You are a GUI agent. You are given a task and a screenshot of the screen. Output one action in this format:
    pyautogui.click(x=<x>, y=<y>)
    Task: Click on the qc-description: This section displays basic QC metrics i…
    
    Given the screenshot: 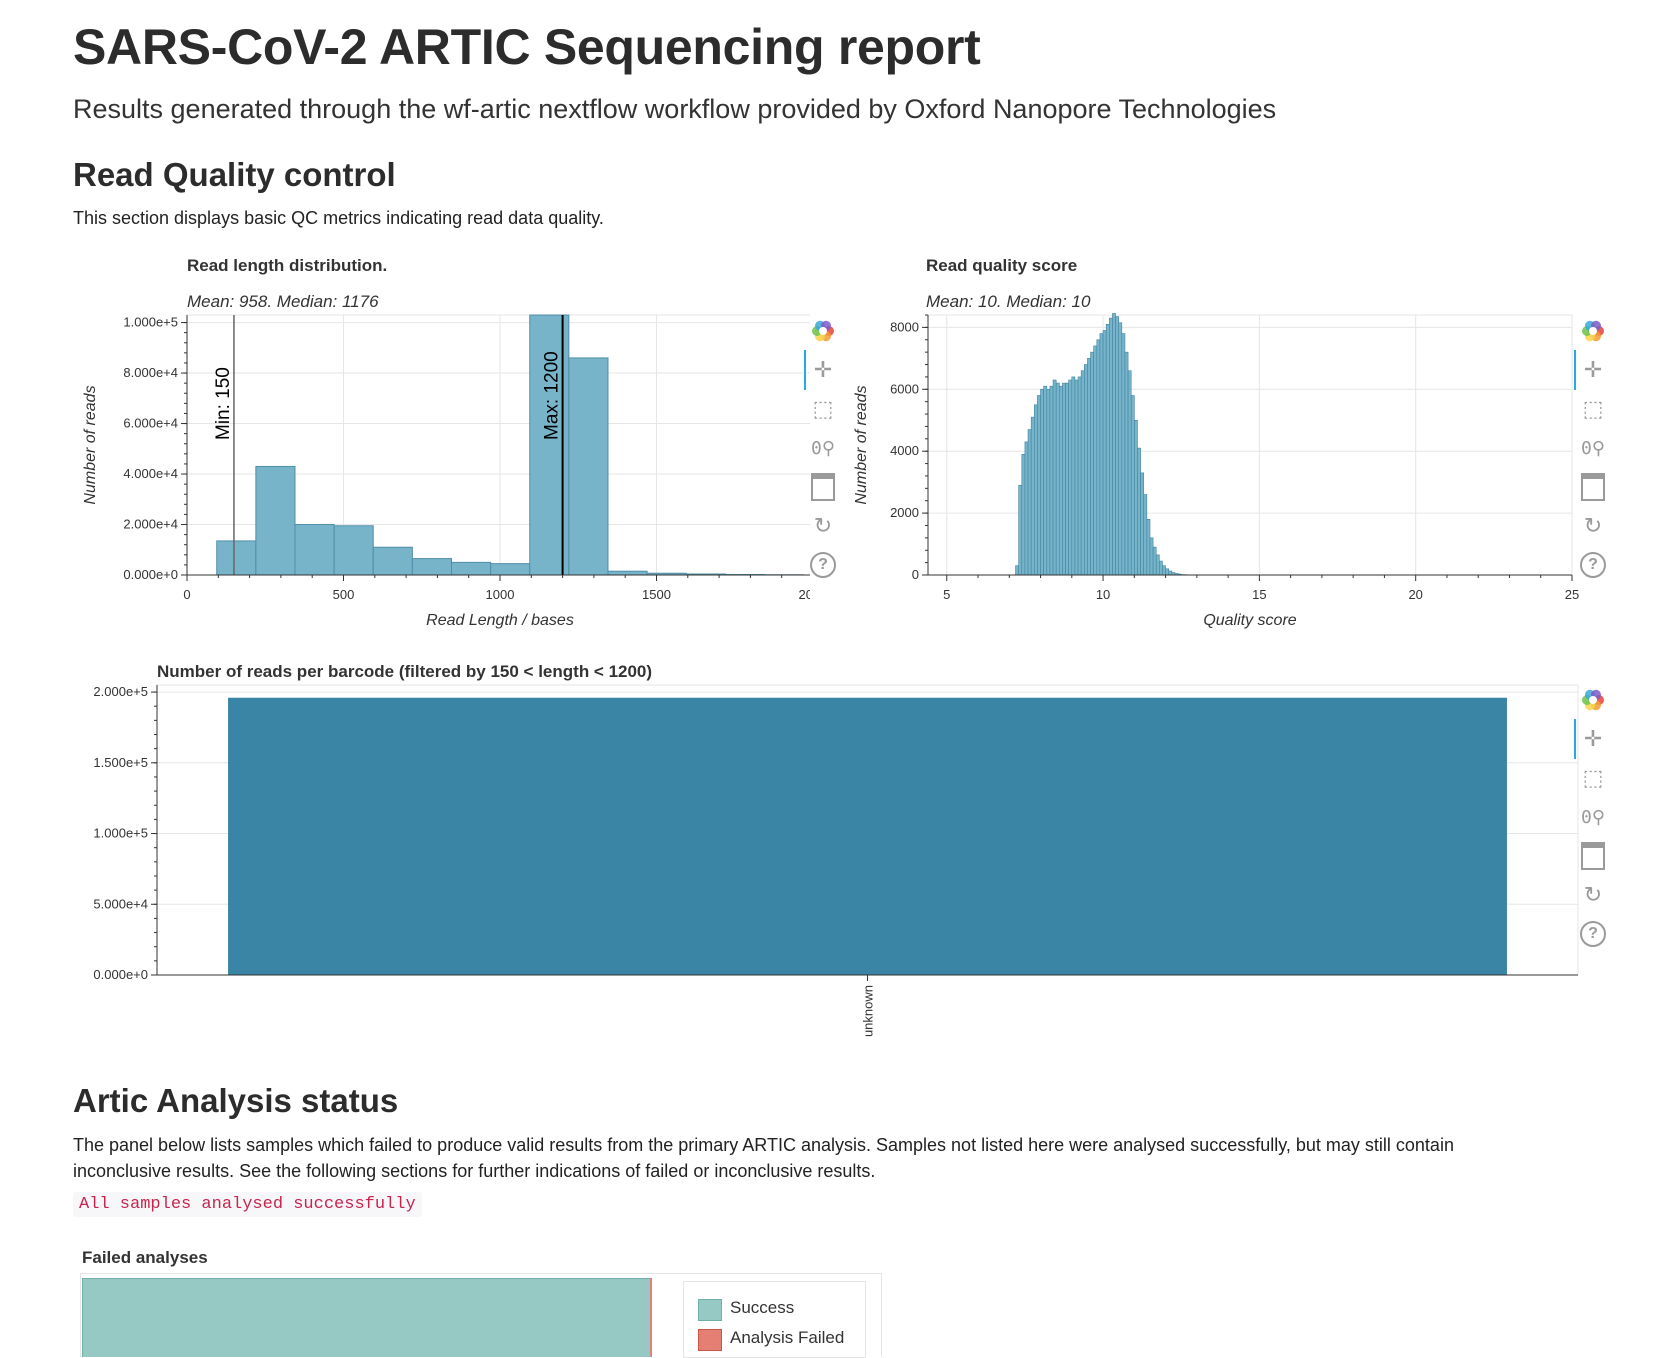 What is the action you would take?
    pyautogui.click(x=338, y=218)
    